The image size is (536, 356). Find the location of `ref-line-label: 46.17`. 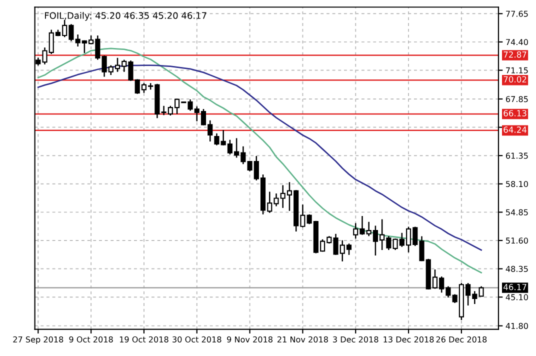

ref-line-label: 46.17 is located at coordinates (515, 287).